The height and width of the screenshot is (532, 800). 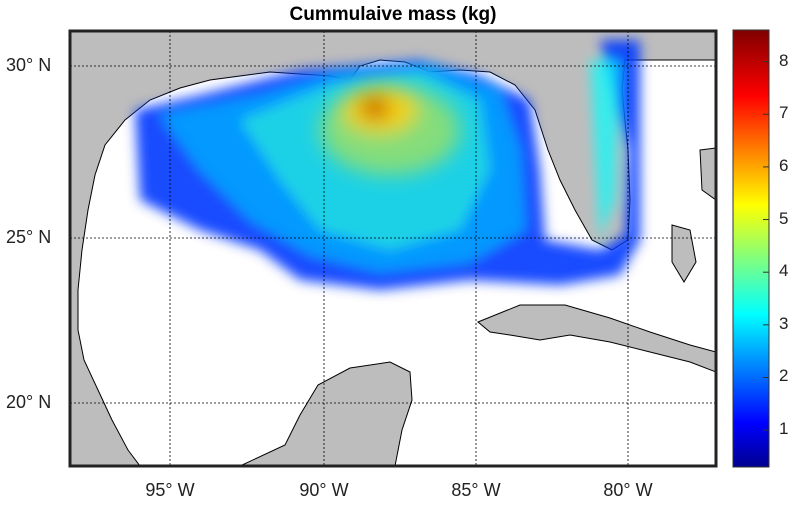 I want to click on land-bahamas-north, so click(x=707, y=174).